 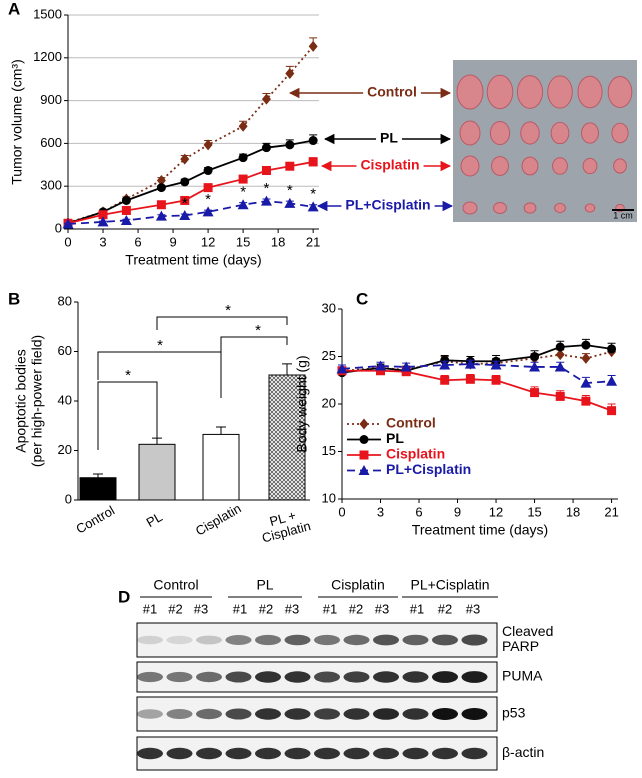 I want to click on group-label: Cisplatin, so click(x=358, y=585).